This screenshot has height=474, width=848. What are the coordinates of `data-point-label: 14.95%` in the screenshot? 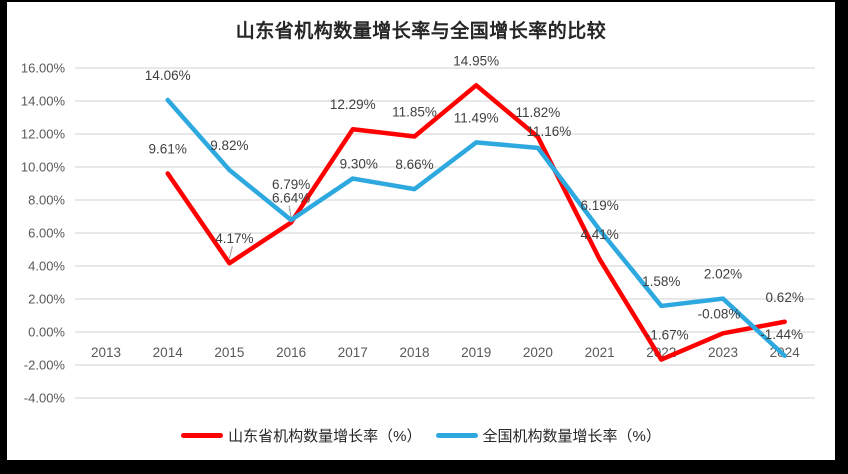 It's located at (476, 60).